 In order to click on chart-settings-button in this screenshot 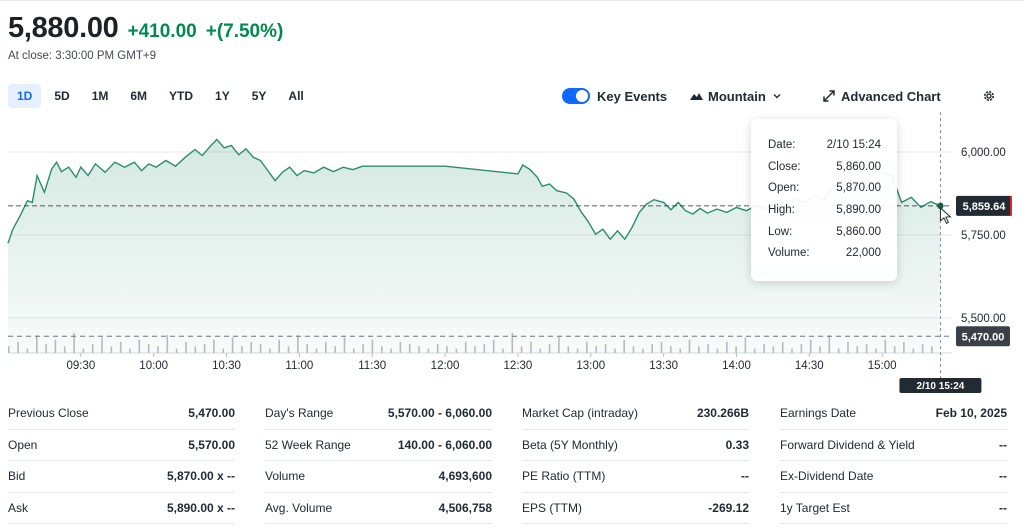, I will do `click(989, 96)`.